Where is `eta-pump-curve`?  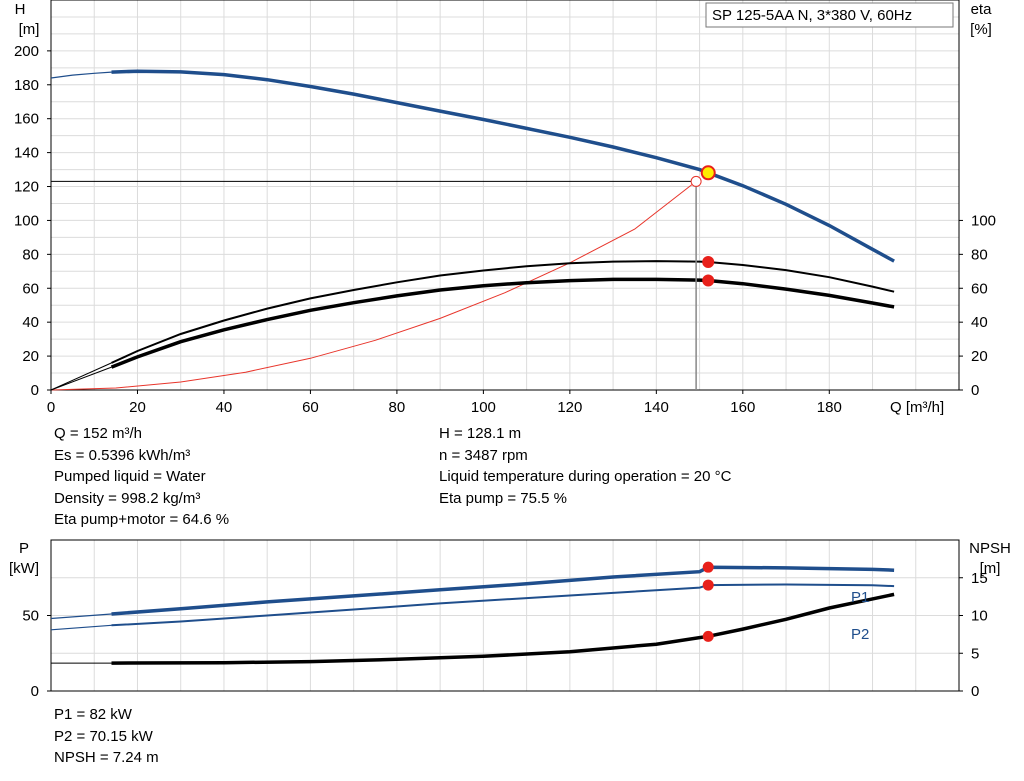 eta-pump-curve is located at coordinates (503, 312).